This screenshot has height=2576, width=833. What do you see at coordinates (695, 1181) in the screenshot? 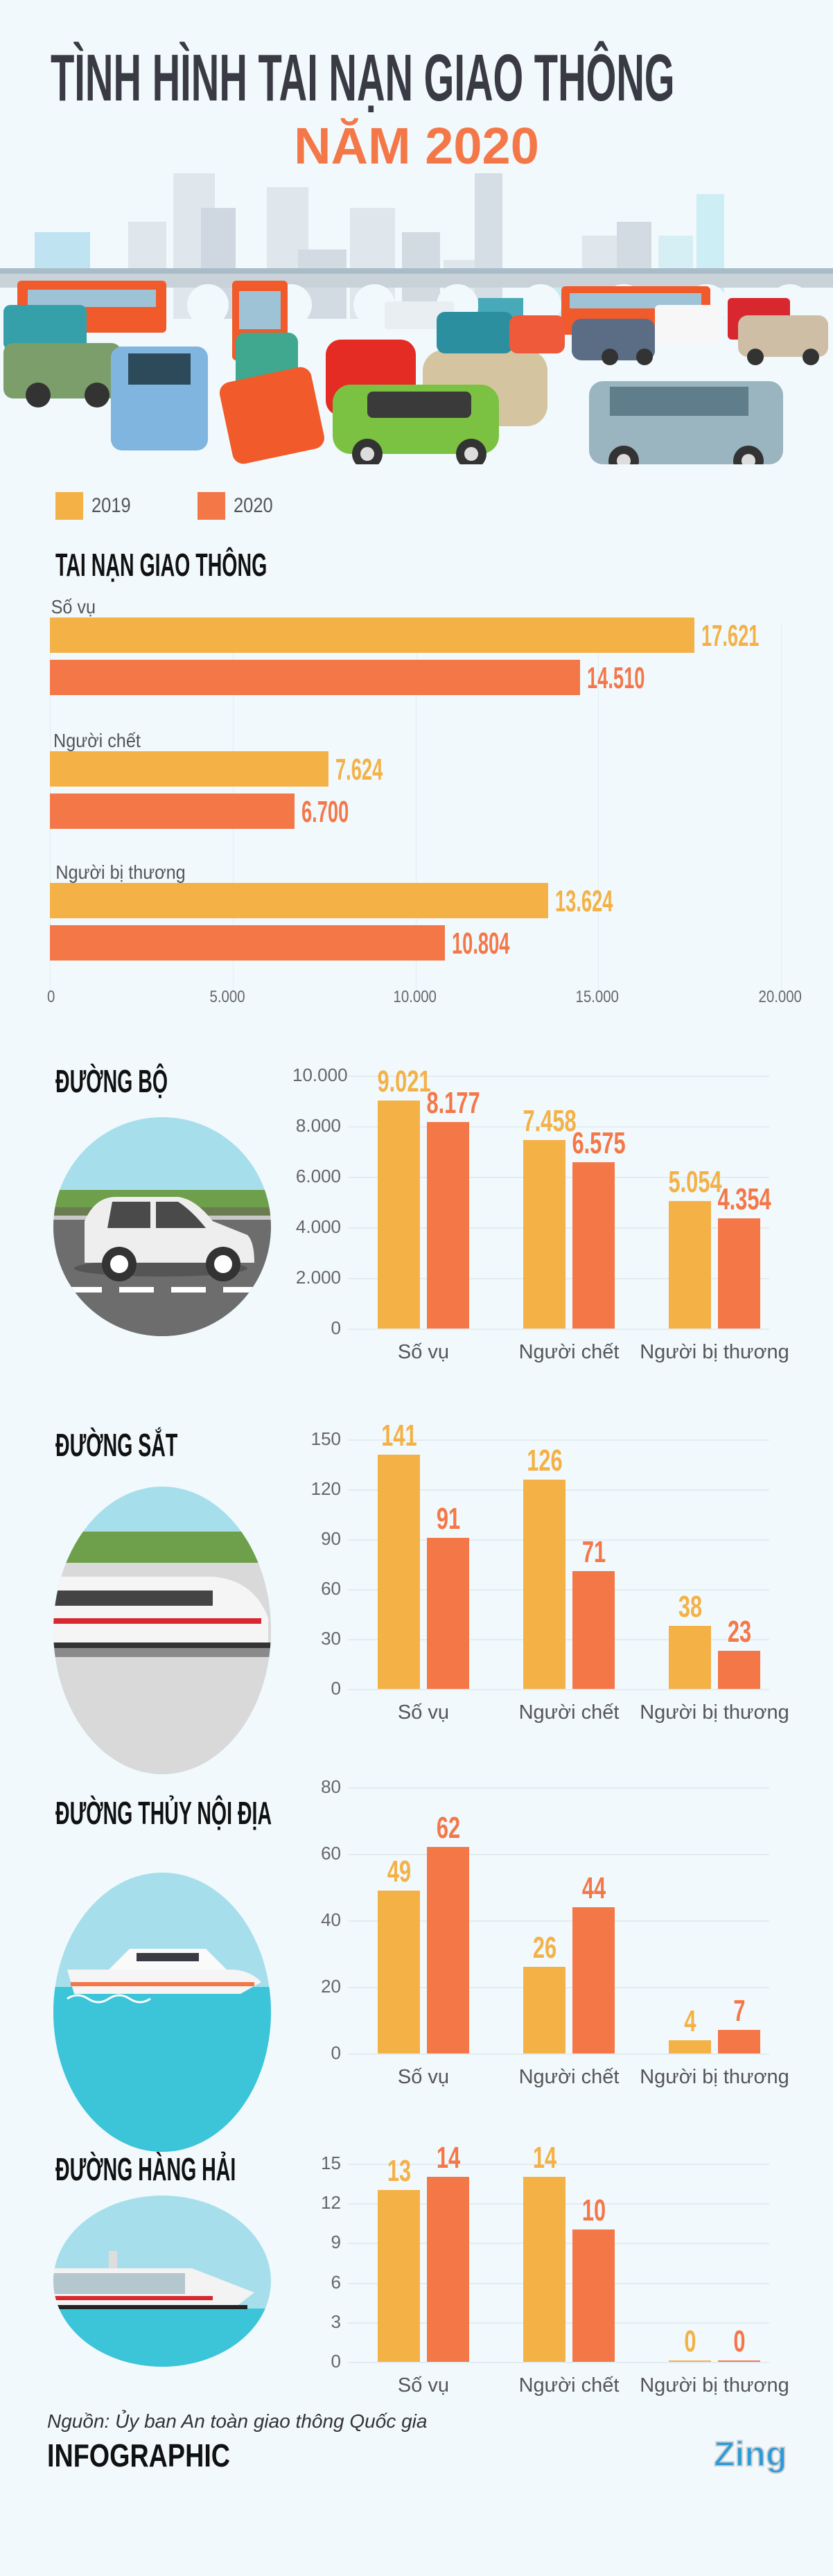
I see `value-label-2019: 5.054` at bounding box center [695, 1181].